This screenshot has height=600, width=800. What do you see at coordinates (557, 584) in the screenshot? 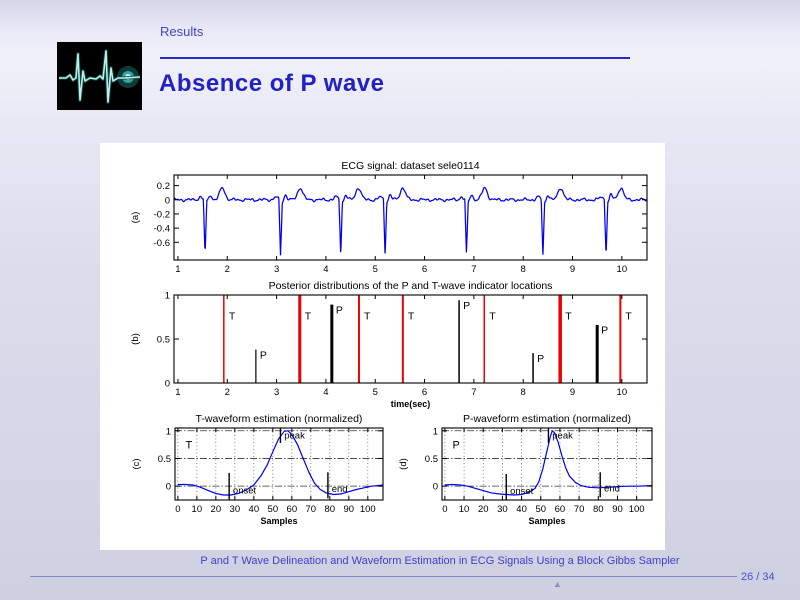
I see `navigation-arrow-icon: ▲` at bounding box center [557, 584].